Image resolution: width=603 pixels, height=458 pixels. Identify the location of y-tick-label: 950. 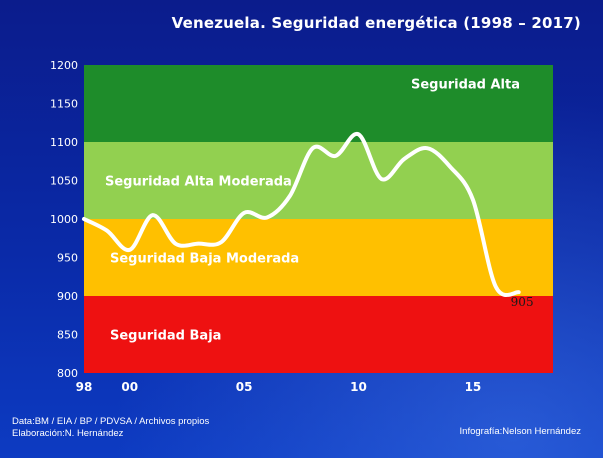
(67, 258).